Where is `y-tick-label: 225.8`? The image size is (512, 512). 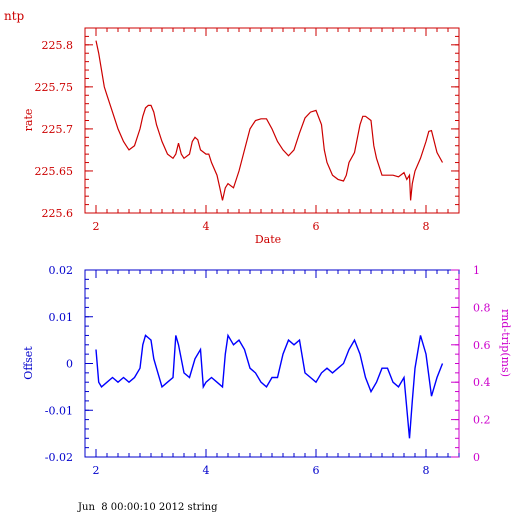 y-tick-label: 225.8 is located at coordinates (58, 45).